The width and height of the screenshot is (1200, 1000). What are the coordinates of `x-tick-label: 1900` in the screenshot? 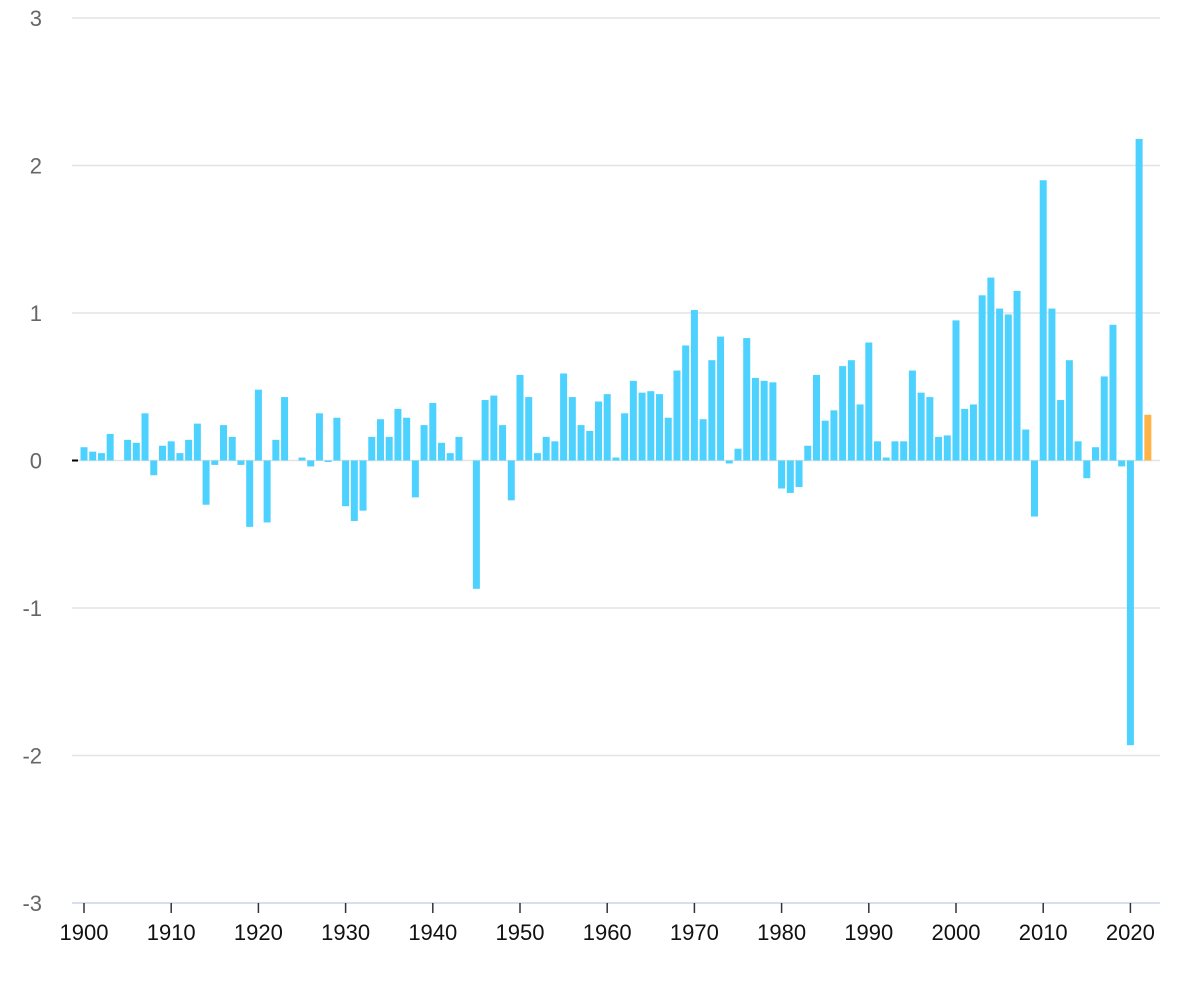 It's located at (84, 932).